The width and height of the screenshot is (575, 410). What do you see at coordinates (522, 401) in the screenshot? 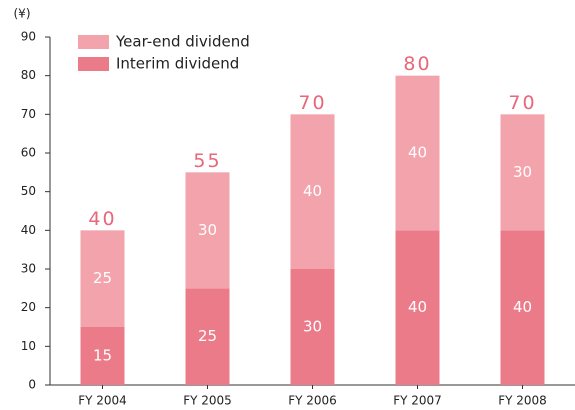
I see `x-tick-label: FY 2008` at bounding box center [522, 401].